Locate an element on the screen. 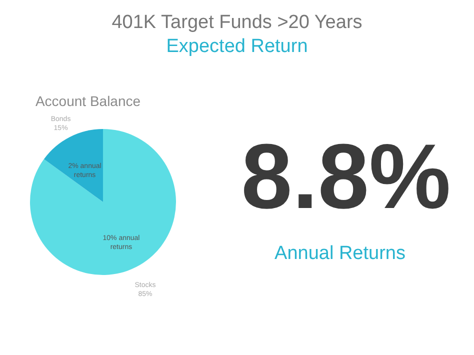 The width and height of the screenshot is (474, 355). text: Account Balance is located at coordinates (88, 101).